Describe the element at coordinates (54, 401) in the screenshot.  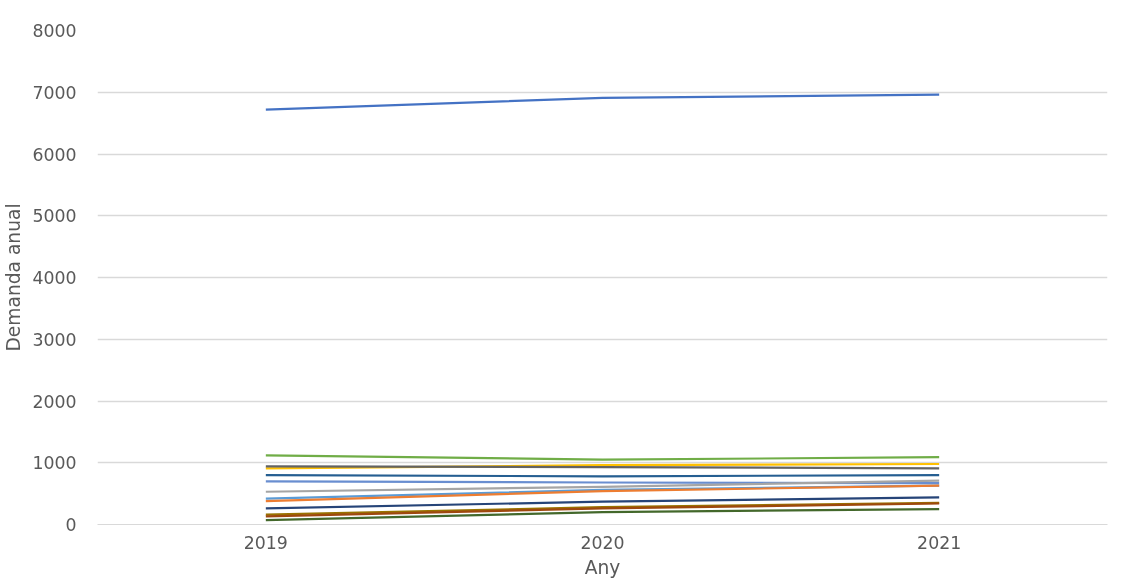
I see `y-tick-label: 2000` at that location.